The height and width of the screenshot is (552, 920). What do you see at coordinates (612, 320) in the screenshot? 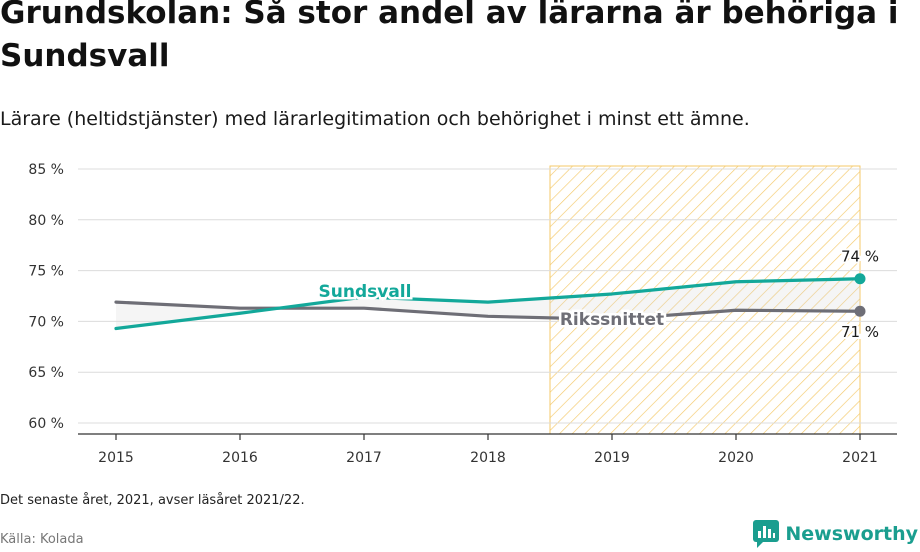
I see `series-label-rikssnittet: Rikssnittet` at bounding box center [612, 320].